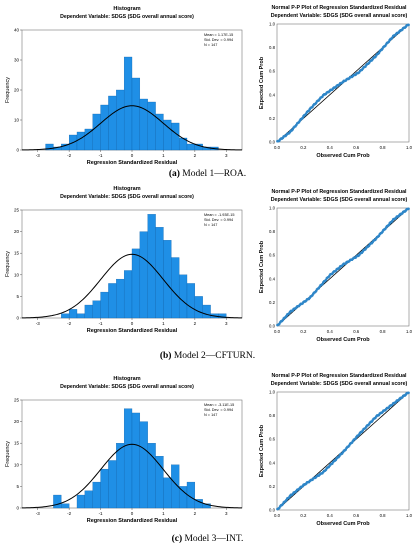  I want to click on x-axis-label: Observed Cum Prob, so click(343, 156).